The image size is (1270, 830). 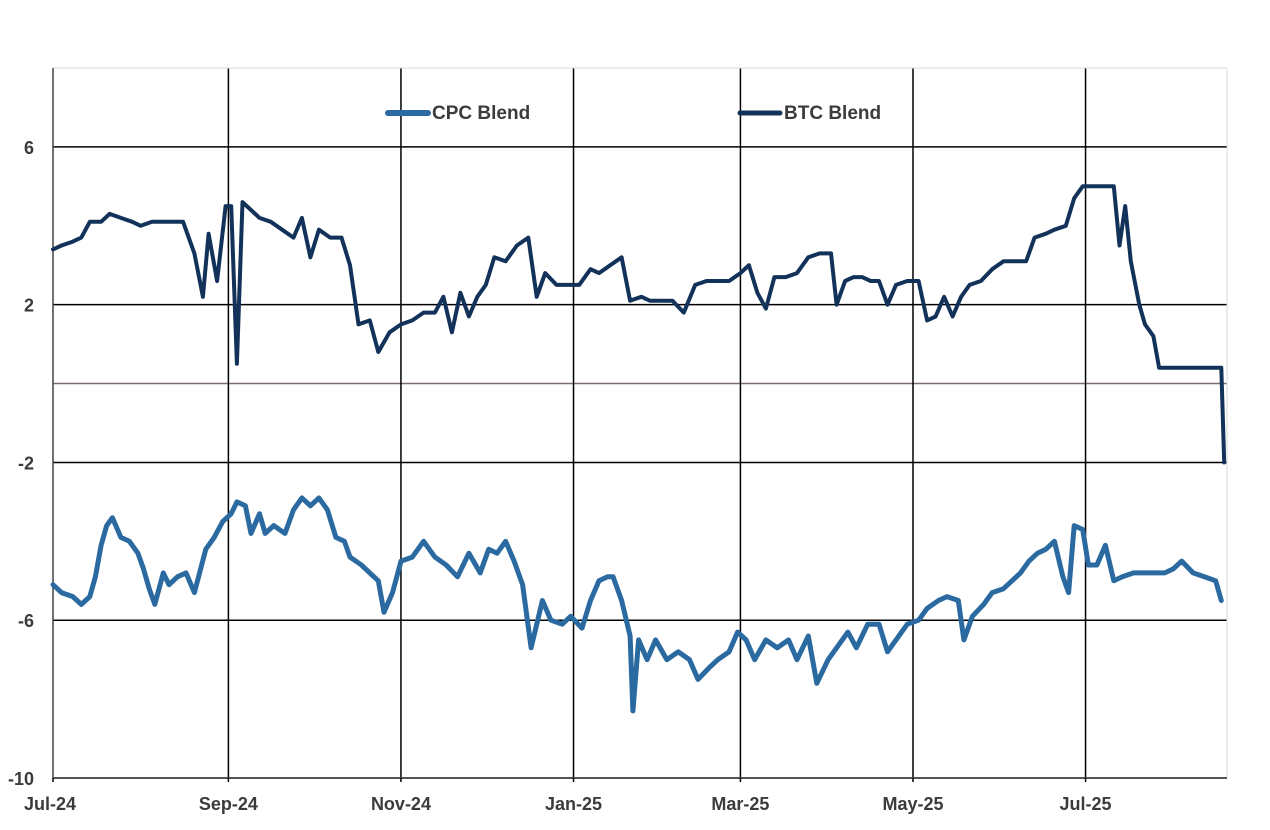 What do you see at coordinates (29, 306) in the screenshot?
I see `y-tick-label: 2` at bounding box center [29, 306].